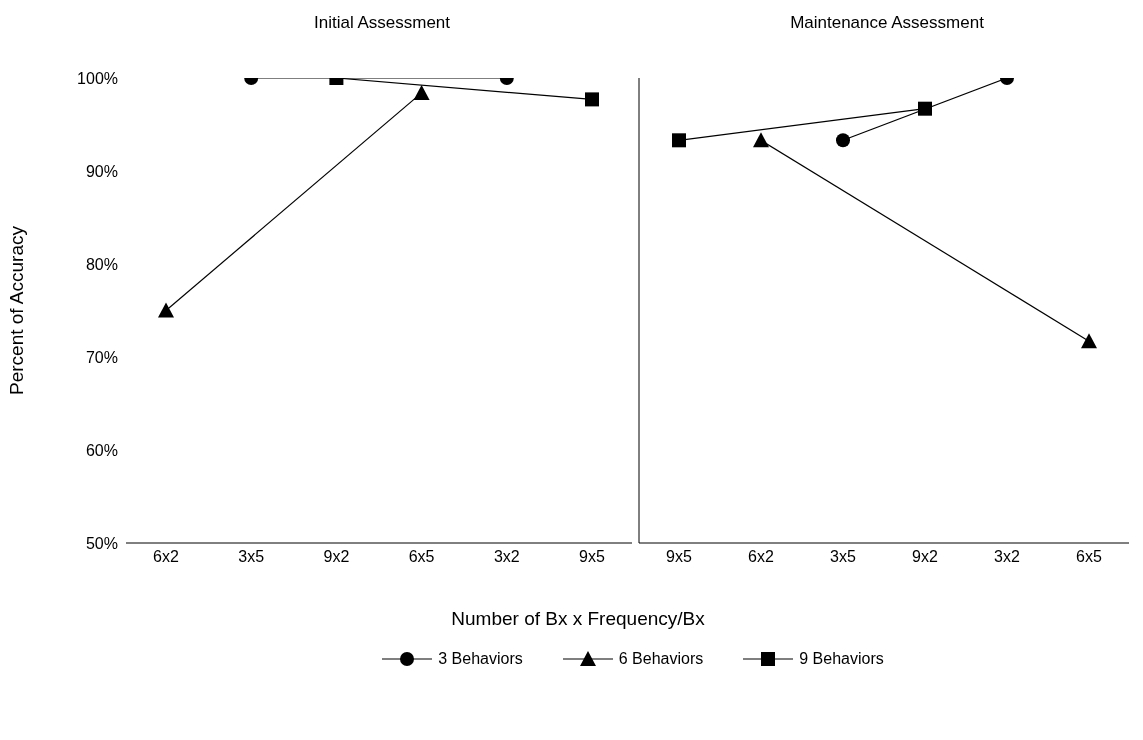 The image size is (1143, 740). What do you see at coordinates (480, 659) in the screenshot?
I see `legend-label: 3 Behaviors` at bounding box center [480, 659].